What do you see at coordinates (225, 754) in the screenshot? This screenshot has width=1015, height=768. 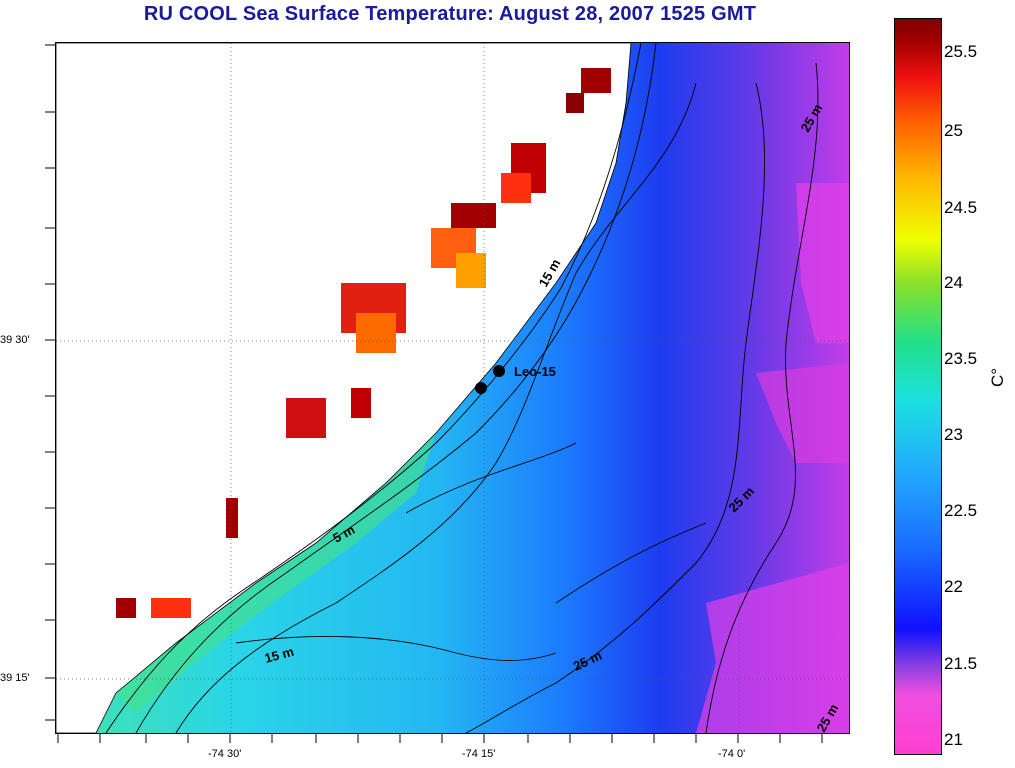 I see `longitude-label: -74 30'` at bounding box center [225, 754].